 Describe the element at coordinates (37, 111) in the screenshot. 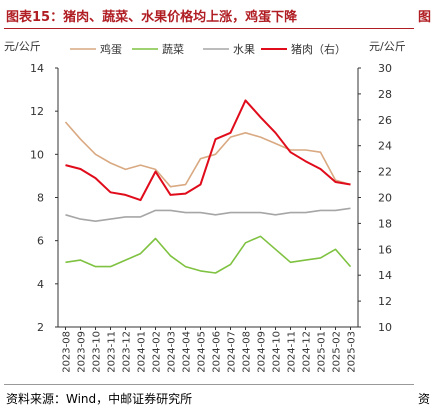

I see `y-left-tick-label: 12` at that location.